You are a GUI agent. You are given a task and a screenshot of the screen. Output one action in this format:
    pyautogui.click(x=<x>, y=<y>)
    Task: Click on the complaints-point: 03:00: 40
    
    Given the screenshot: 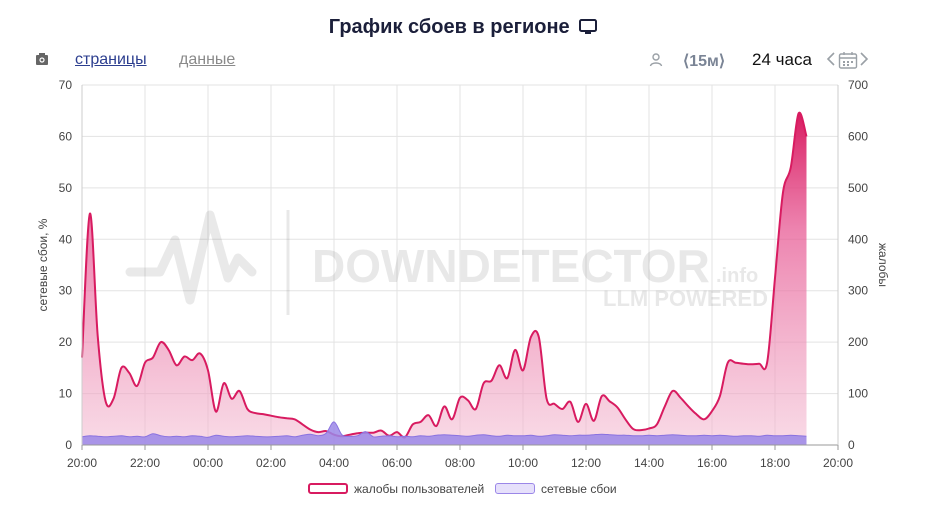 What is the action you would take?
    pyautogui.click(x=303, y=424)
    